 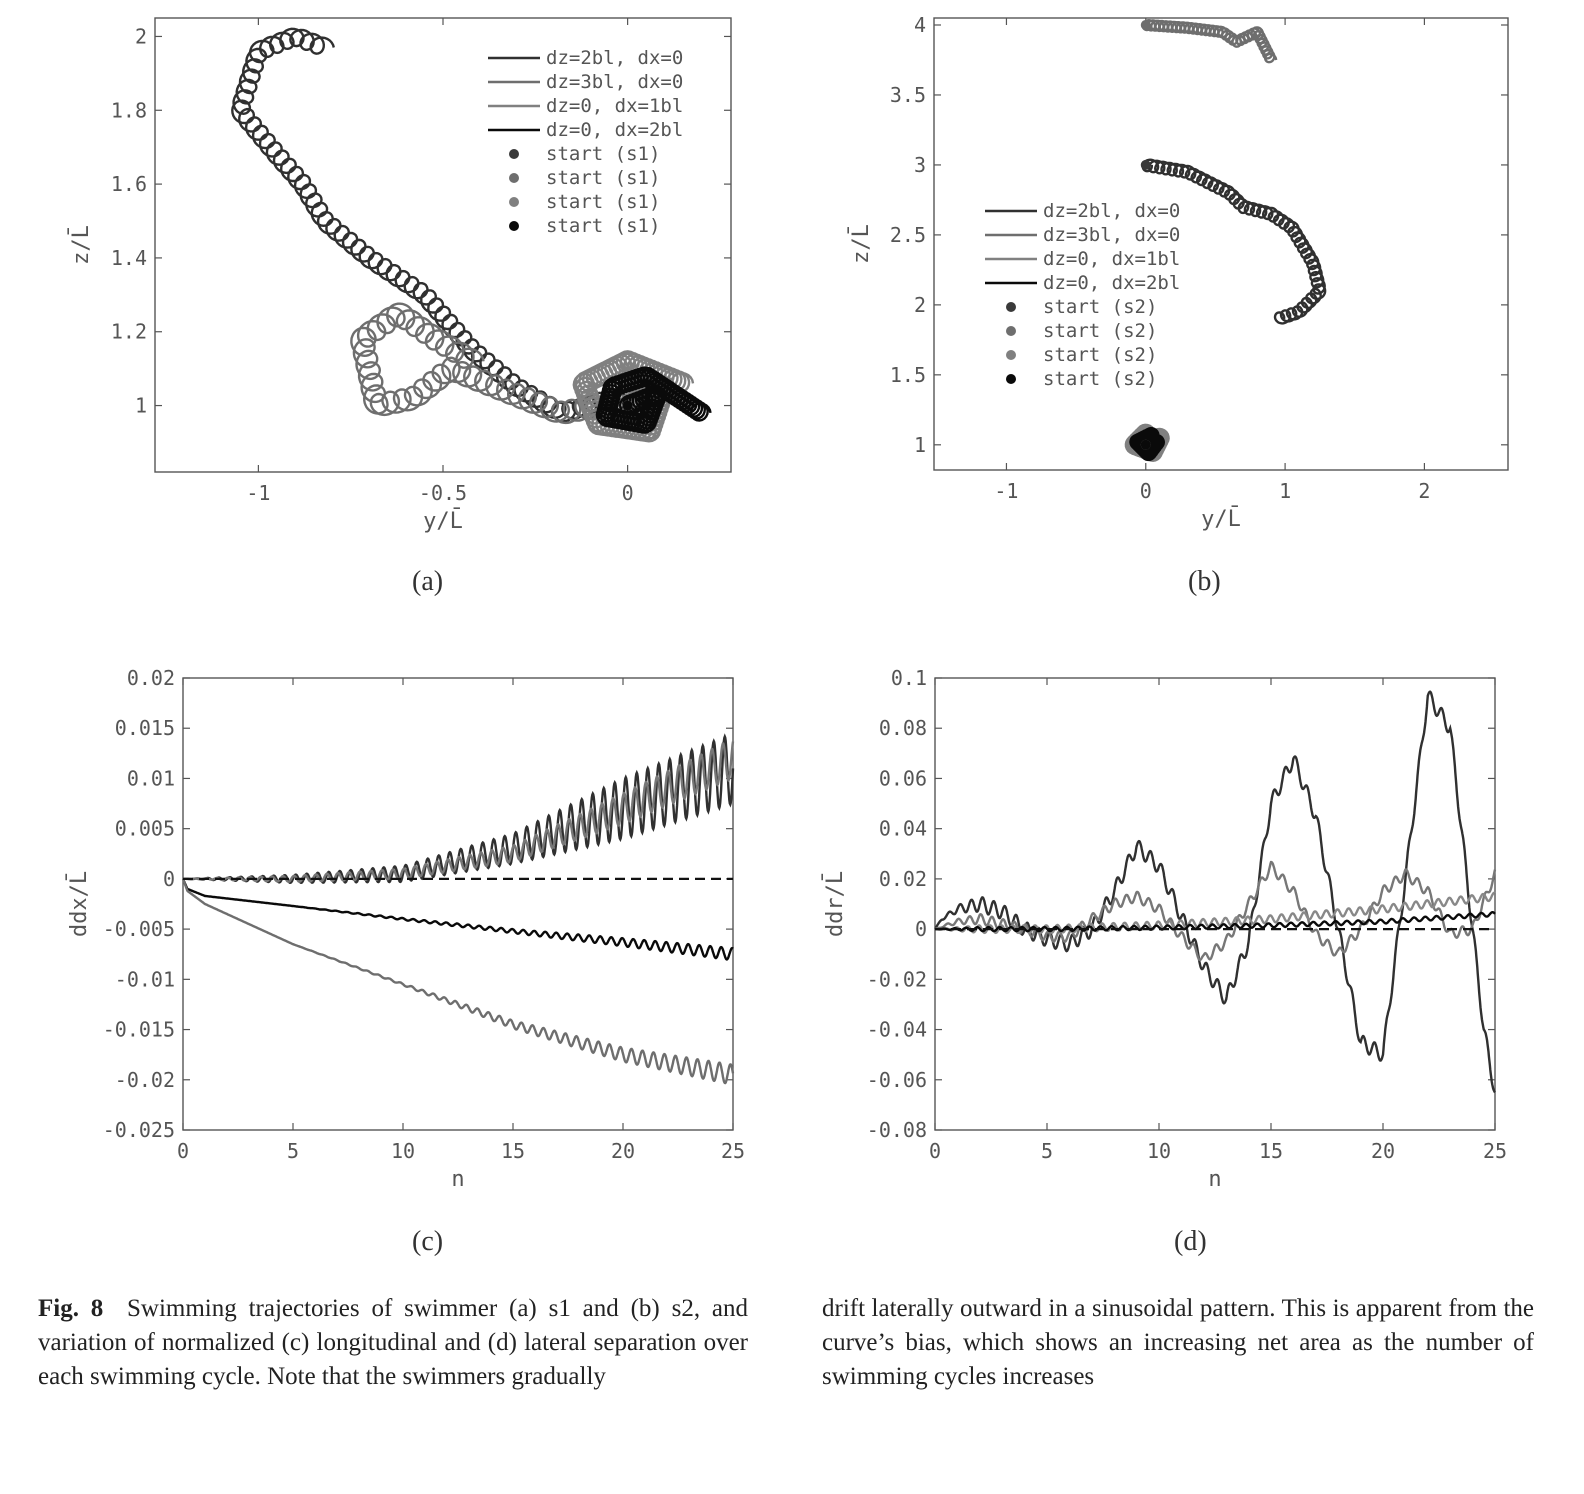 I want to click on sublabel-a: (a), so click(x=428, y=581).